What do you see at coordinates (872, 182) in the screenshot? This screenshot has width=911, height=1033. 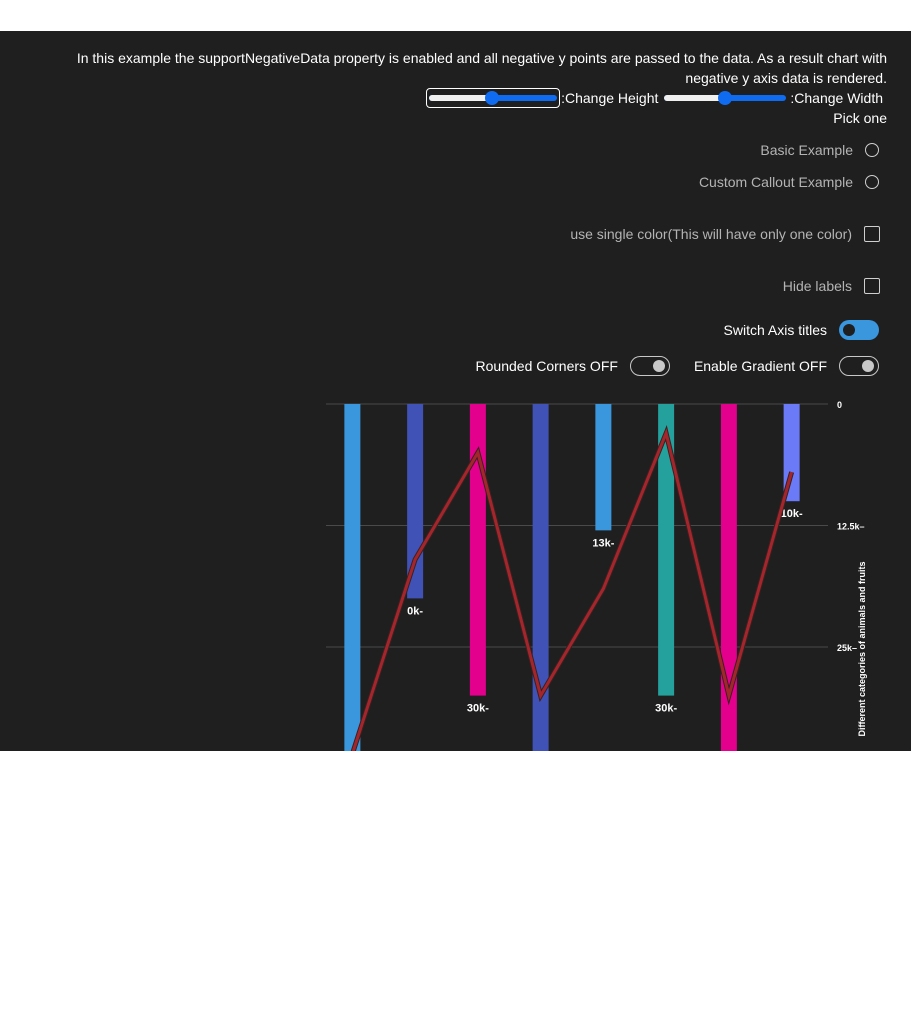 I see `radio-custom-callout-circle` at bounding box center [872, 182].